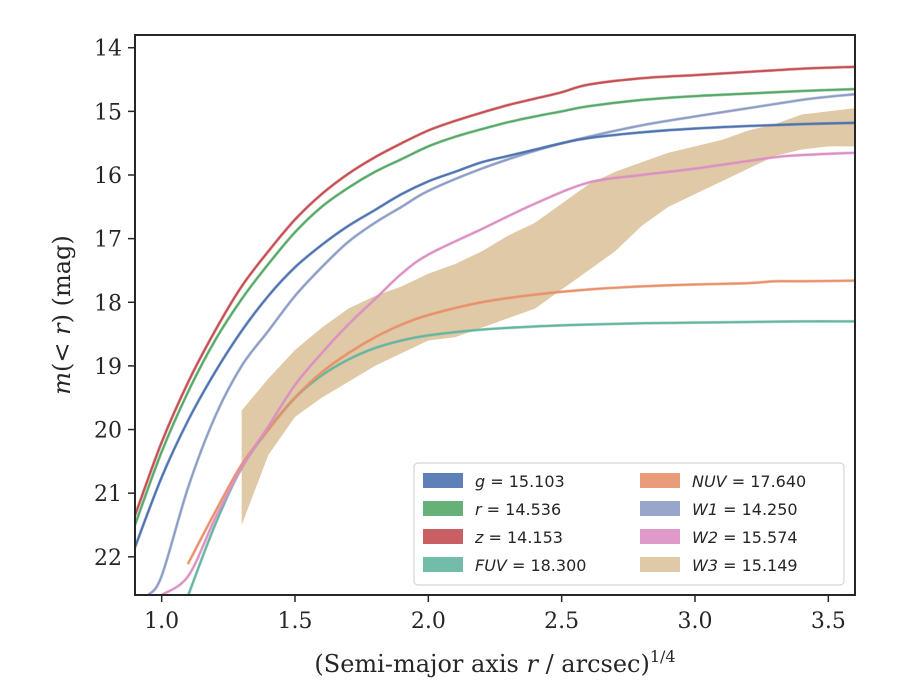 This screenshot has height=700, width=900. Describe the element at coordinates (443, 536) in the screenshot. I see `legend-swatch-z` at that location.